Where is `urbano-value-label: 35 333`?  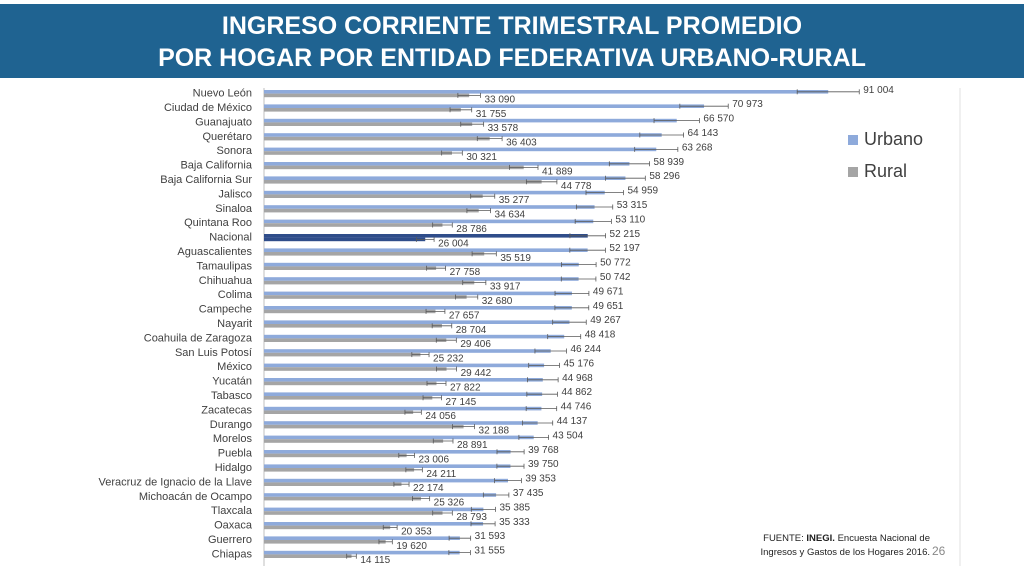 urbano-value-label: 35 333 is located at coordinates (514, 522).